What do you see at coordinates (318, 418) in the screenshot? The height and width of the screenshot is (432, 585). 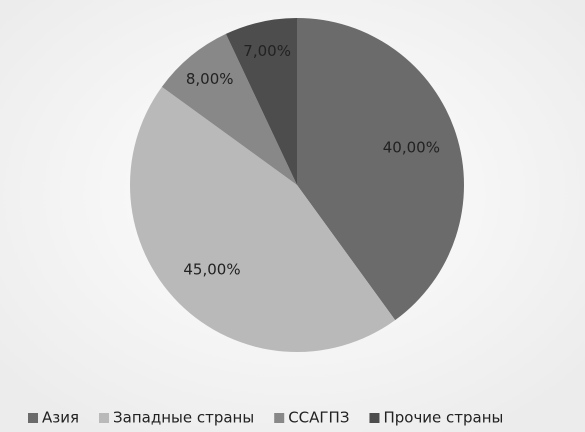 I see `legend-label: ССАГПЗ` at bounding box center [318, 418].